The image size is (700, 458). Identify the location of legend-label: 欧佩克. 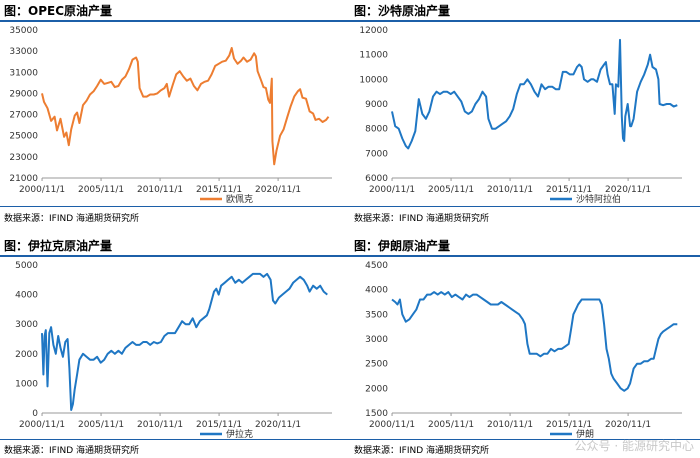
(239, 198).